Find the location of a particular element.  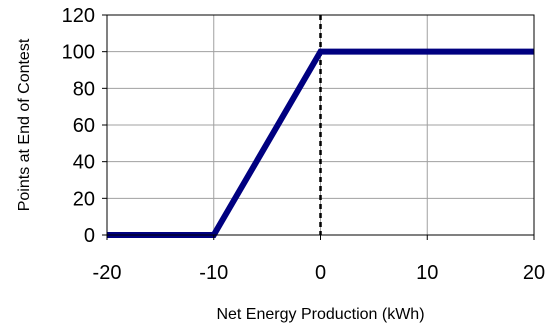

x-axis-title: Net Energy Production (kWh) is located at coordinates (320, 314).